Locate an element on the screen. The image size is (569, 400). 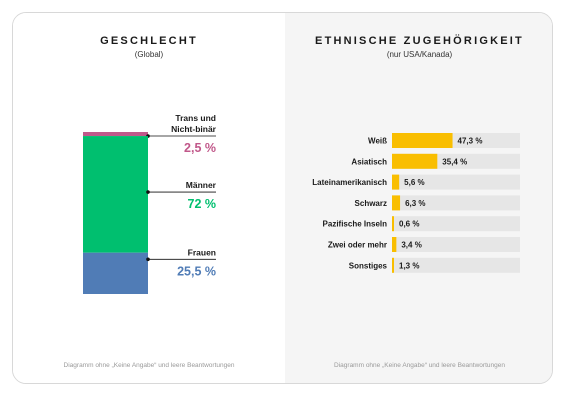
ethnicity-value-asiatisch: 35,4 % is located at coordinates (454, 161).